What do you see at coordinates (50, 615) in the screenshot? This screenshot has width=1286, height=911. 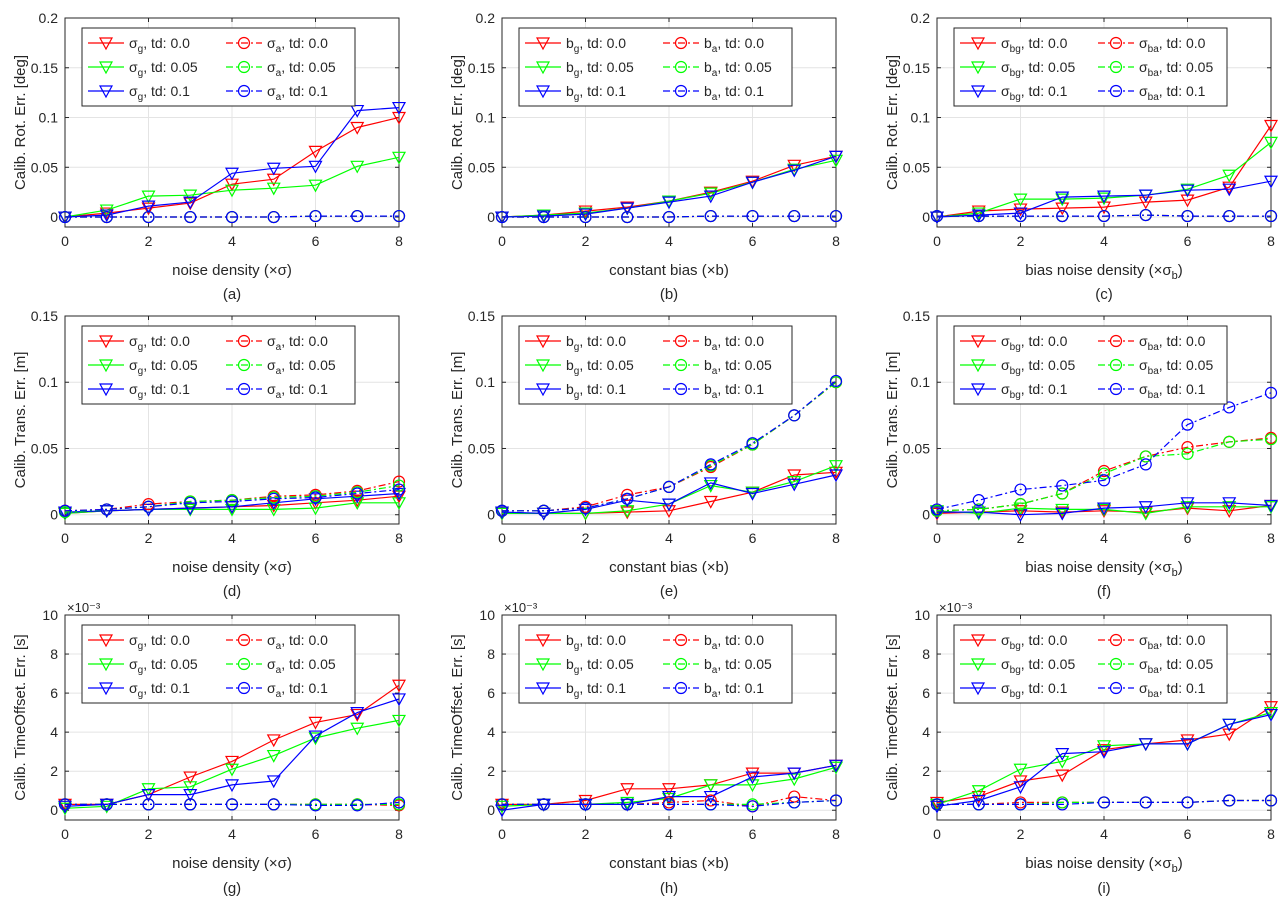 I see `y-tick-label: 10` at bounding box center [50, 615].